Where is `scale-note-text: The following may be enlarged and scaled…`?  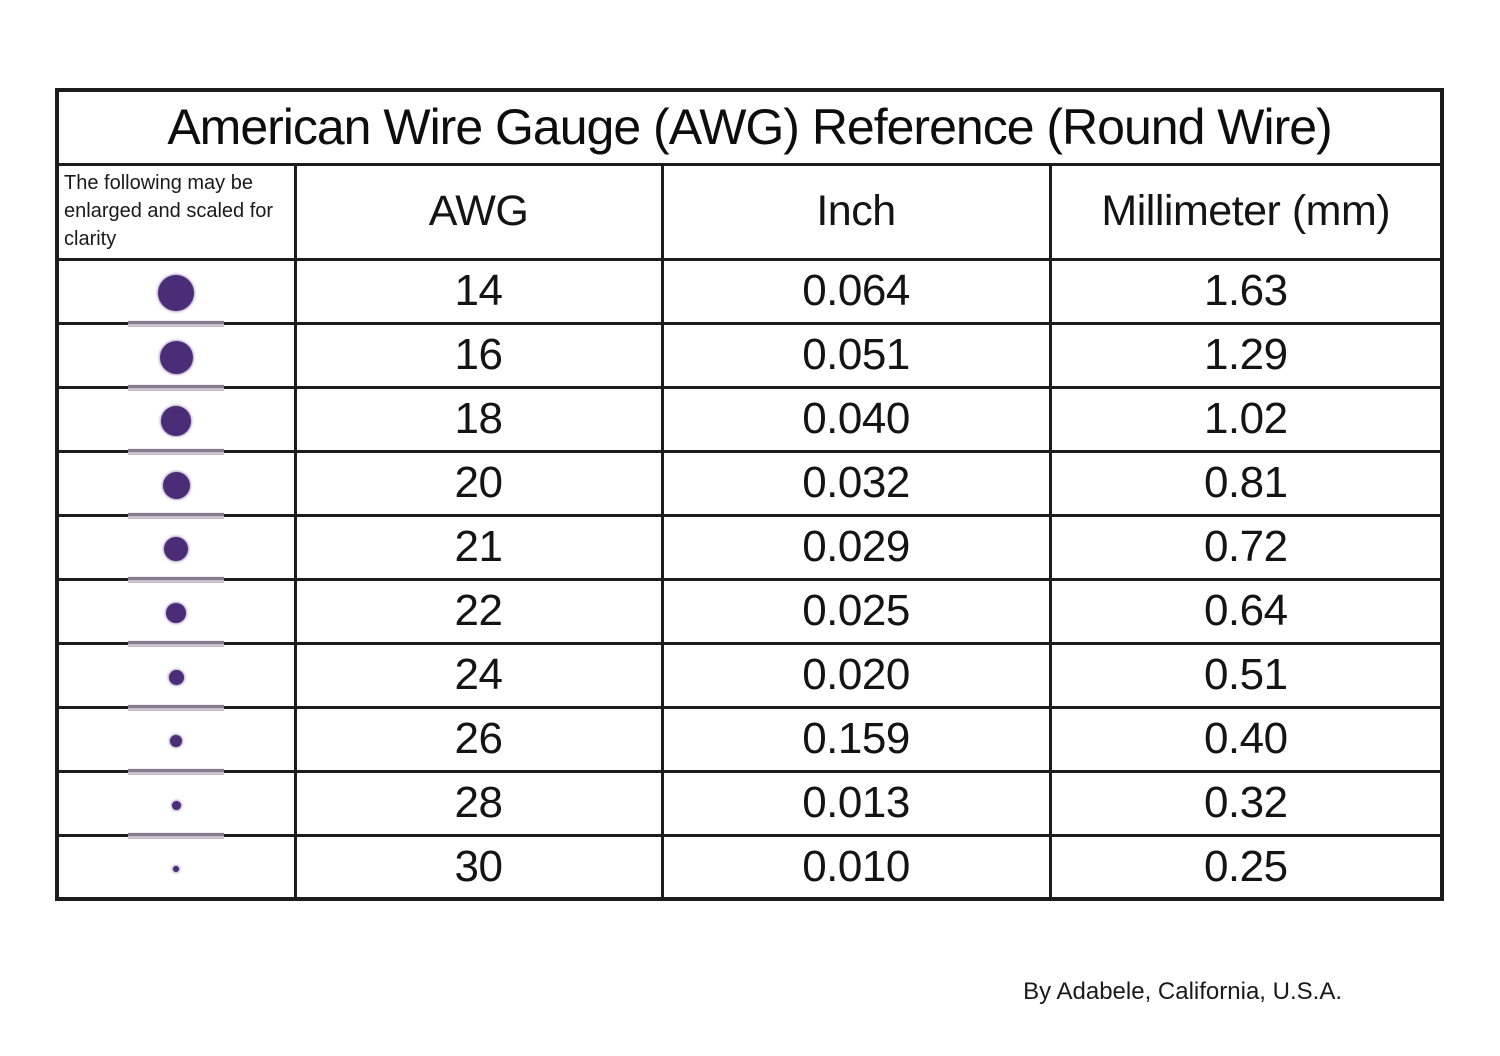 scale-note-text: The following may be enlarged and scaled… is located at coordinates (176, 211).